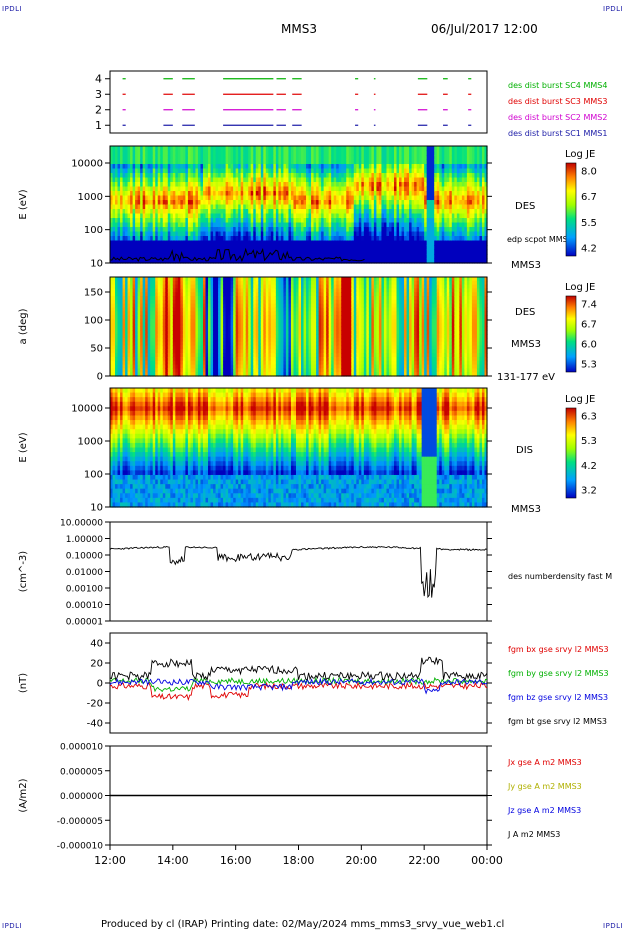 This screenshot has height=934, width=630. I want to click on des-energy-tick-label: 10, so click(96, 264).